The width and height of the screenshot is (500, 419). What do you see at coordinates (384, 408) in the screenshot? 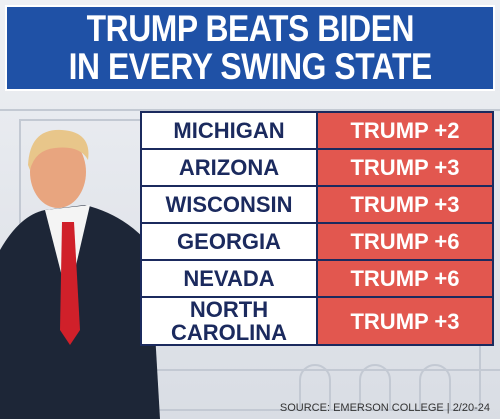
I see `source-note: SOURCE: EMERSON COLLEGE | 2/20-24` at bounding box center [384, 408].